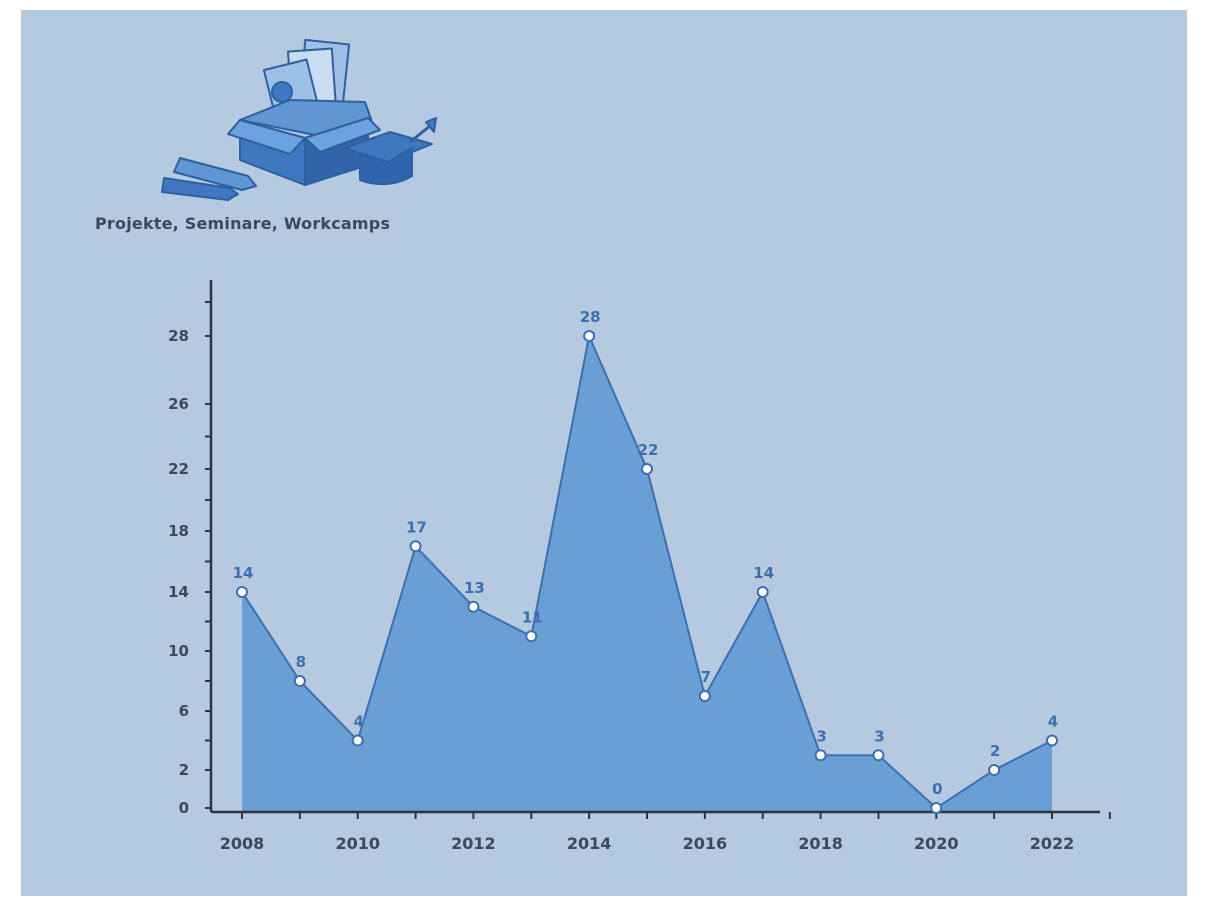 The image size is (1208, 897). What do you see at coordinates (937, 789) in the screenshot?
I see `data-label: 0` at bounding box center [937, 789].